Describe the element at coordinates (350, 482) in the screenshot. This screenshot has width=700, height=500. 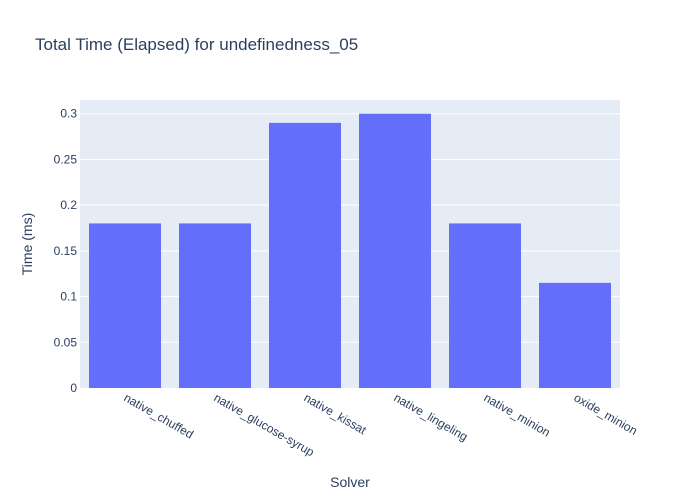
I see `x-axis-title: Solver` at that location.